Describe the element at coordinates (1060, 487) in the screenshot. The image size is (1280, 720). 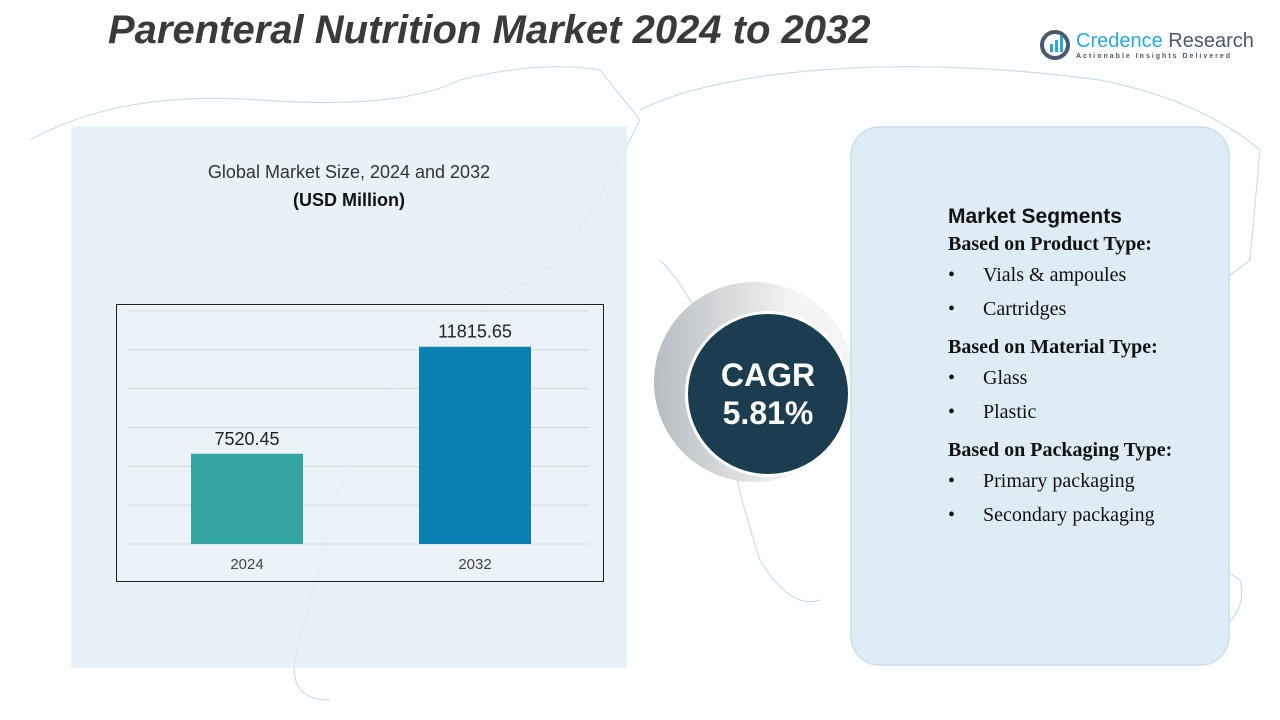
I see `segment-item: Primary packaging` at that location.